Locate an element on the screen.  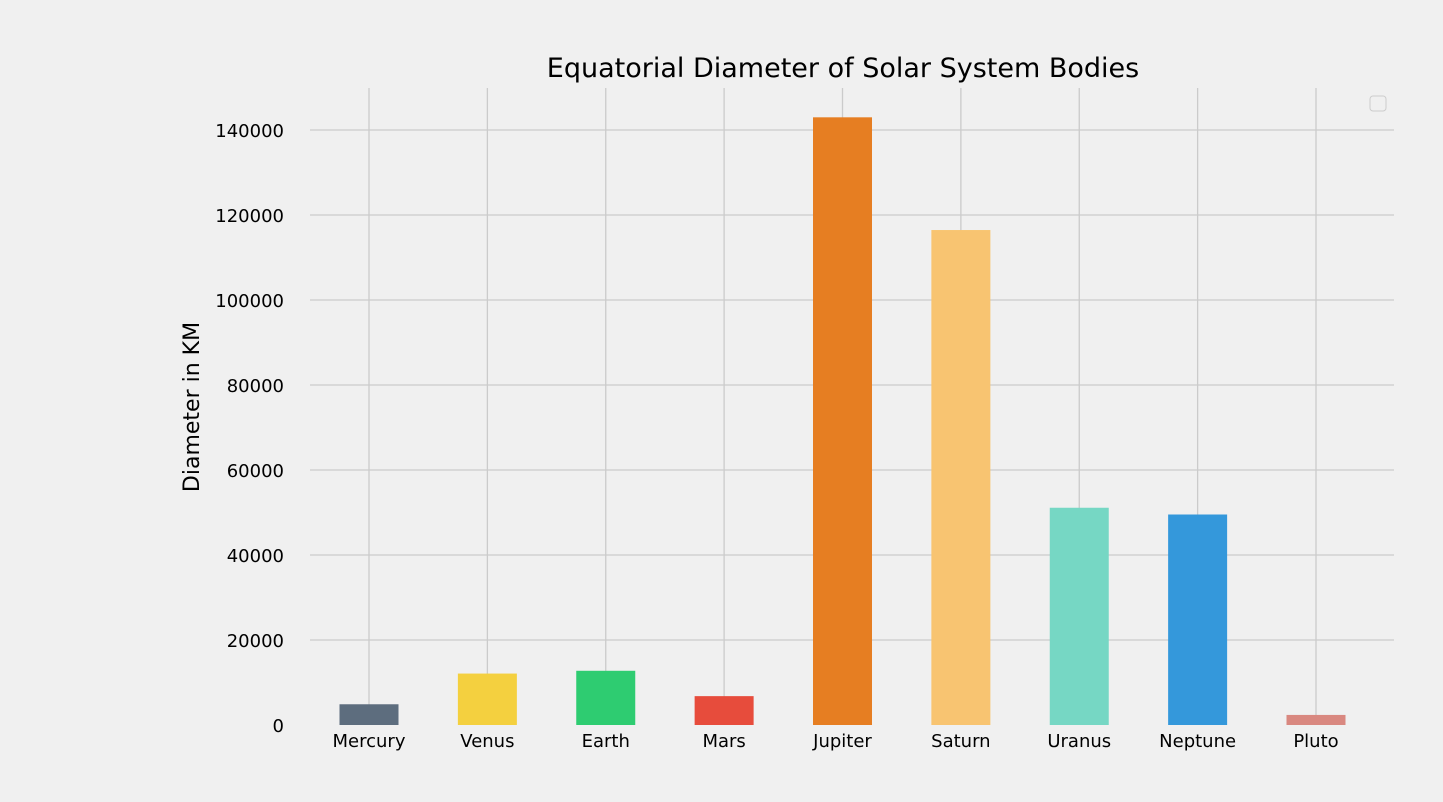
bar-saturn is located at coordinates (961, 477).